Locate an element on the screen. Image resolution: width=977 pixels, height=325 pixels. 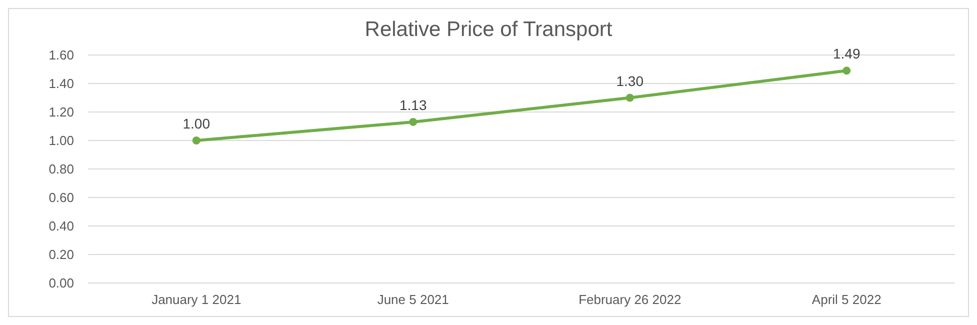
x-tick-label: April 5 2022 is located at coordinates (847, 299).